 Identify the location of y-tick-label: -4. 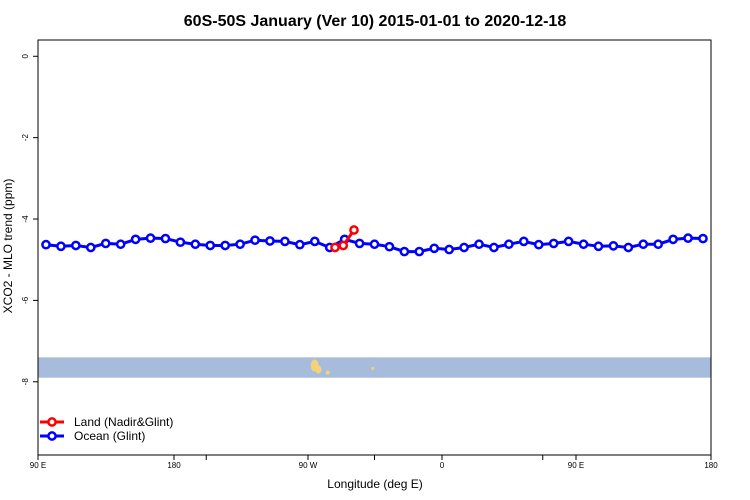
(25, 219).